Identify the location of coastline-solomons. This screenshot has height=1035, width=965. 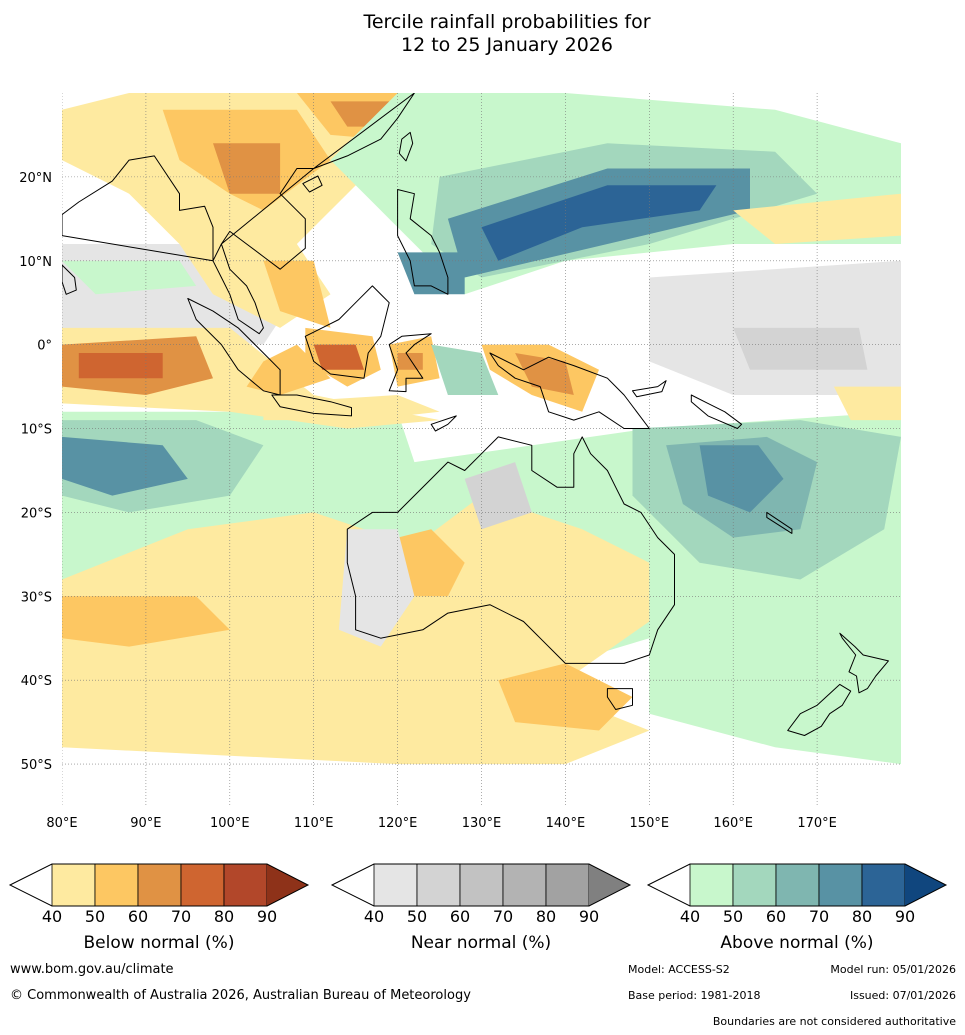
(716, 411).